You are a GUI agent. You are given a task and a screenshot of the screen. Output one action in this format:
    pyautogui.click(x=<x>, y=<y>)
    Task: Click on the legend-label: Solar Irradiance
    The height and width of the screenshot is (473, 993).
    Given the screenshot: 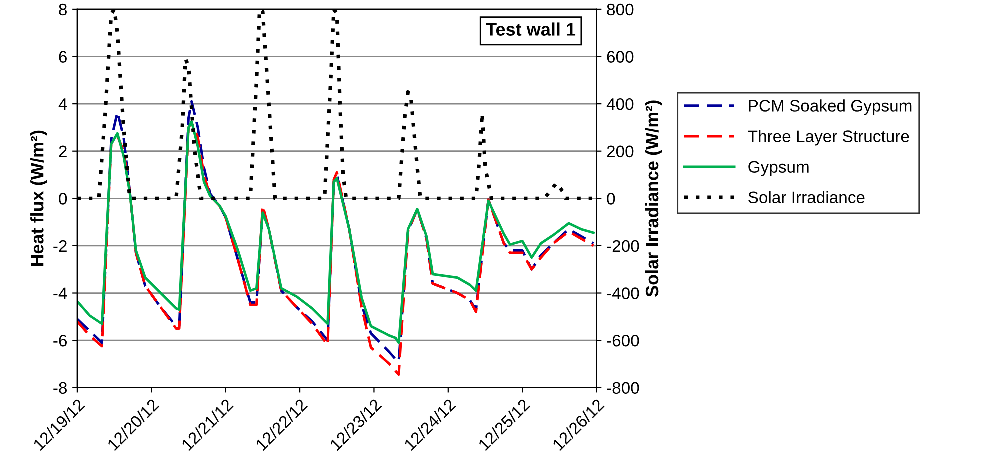 What is the action you would take?
    pyautogui.click(x=806, y=197)
    